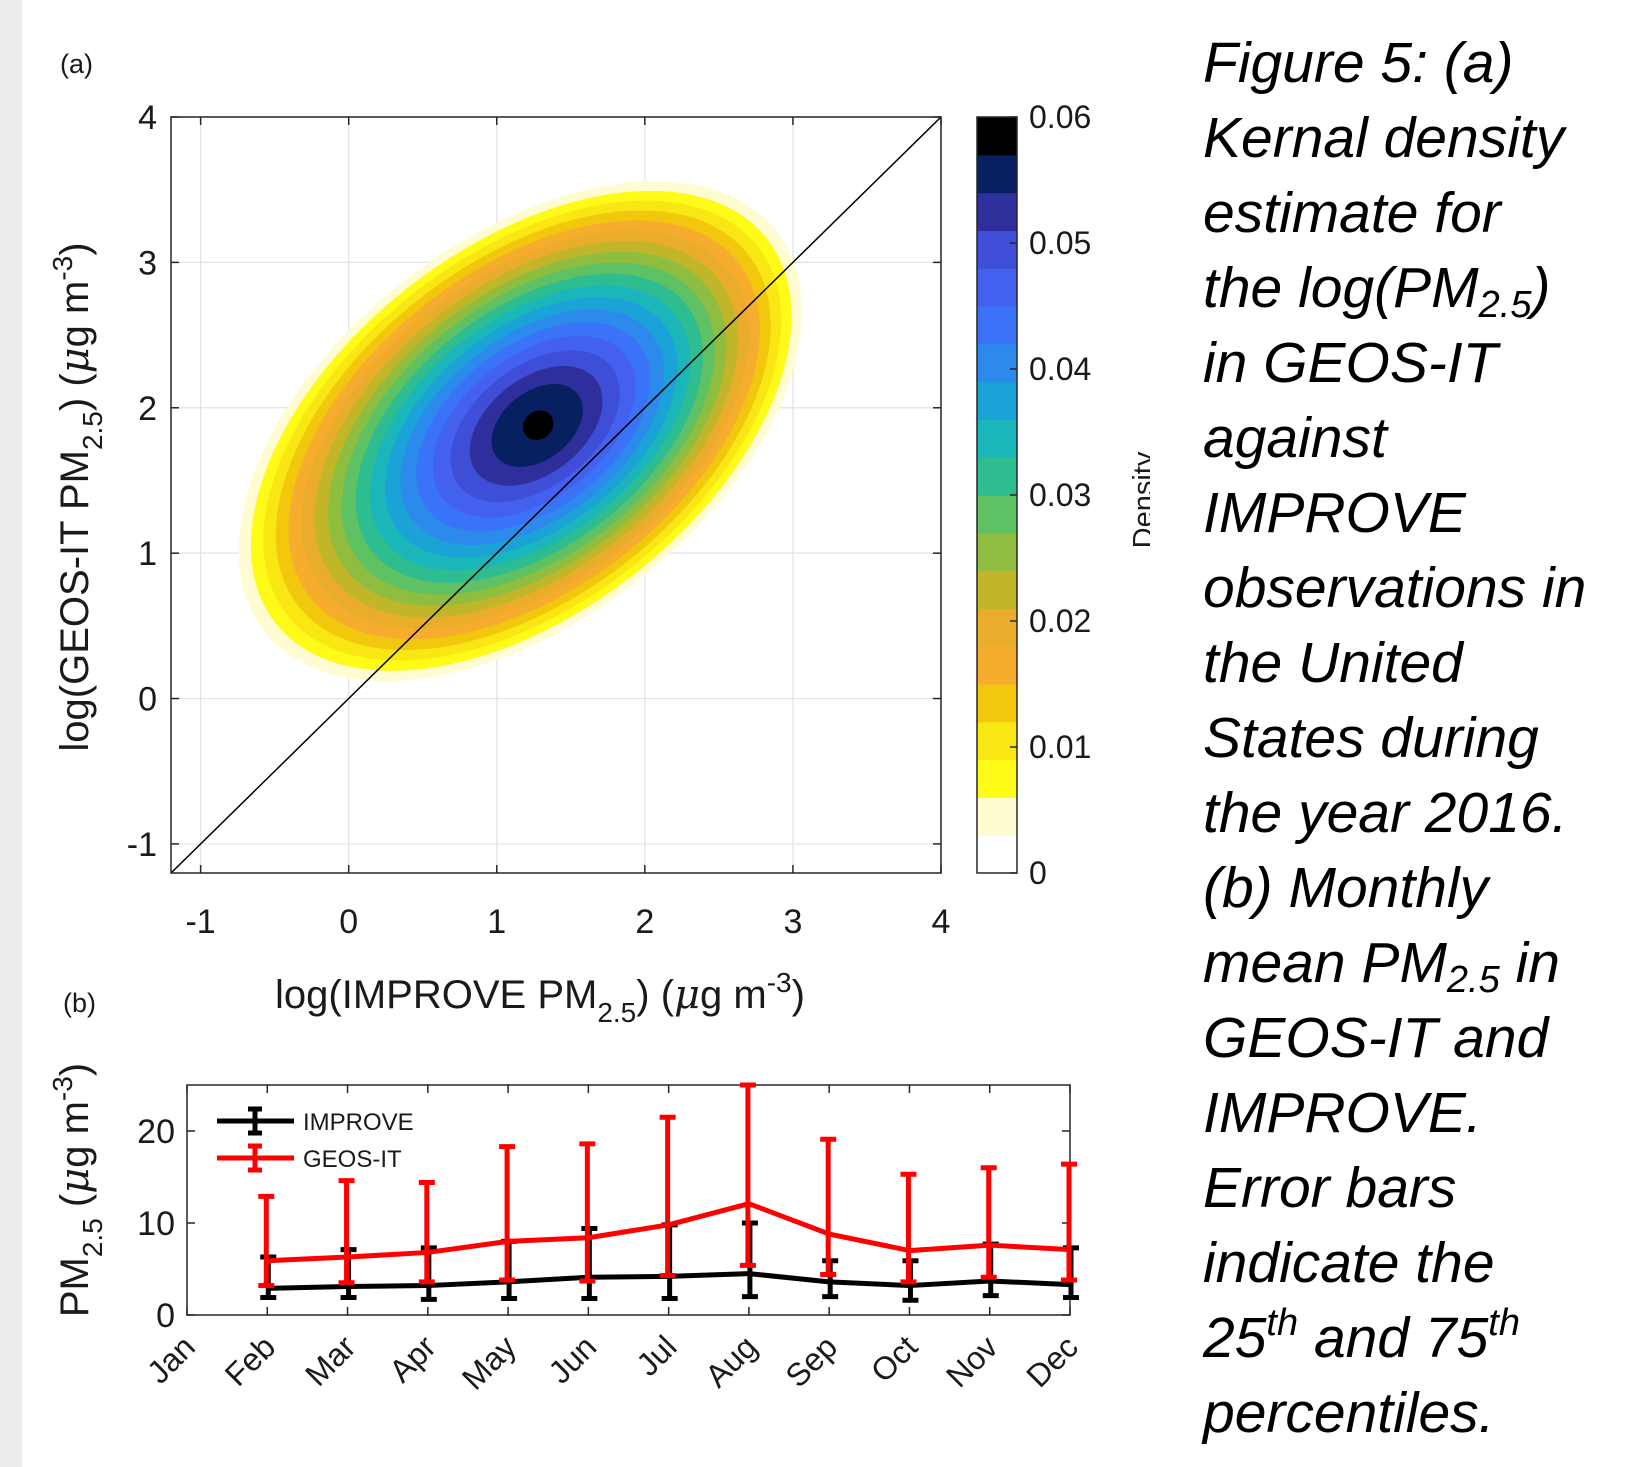  Describe the element at coordinates (1333, 663) in the screenshot. I see `caption-text: the United` at that location.